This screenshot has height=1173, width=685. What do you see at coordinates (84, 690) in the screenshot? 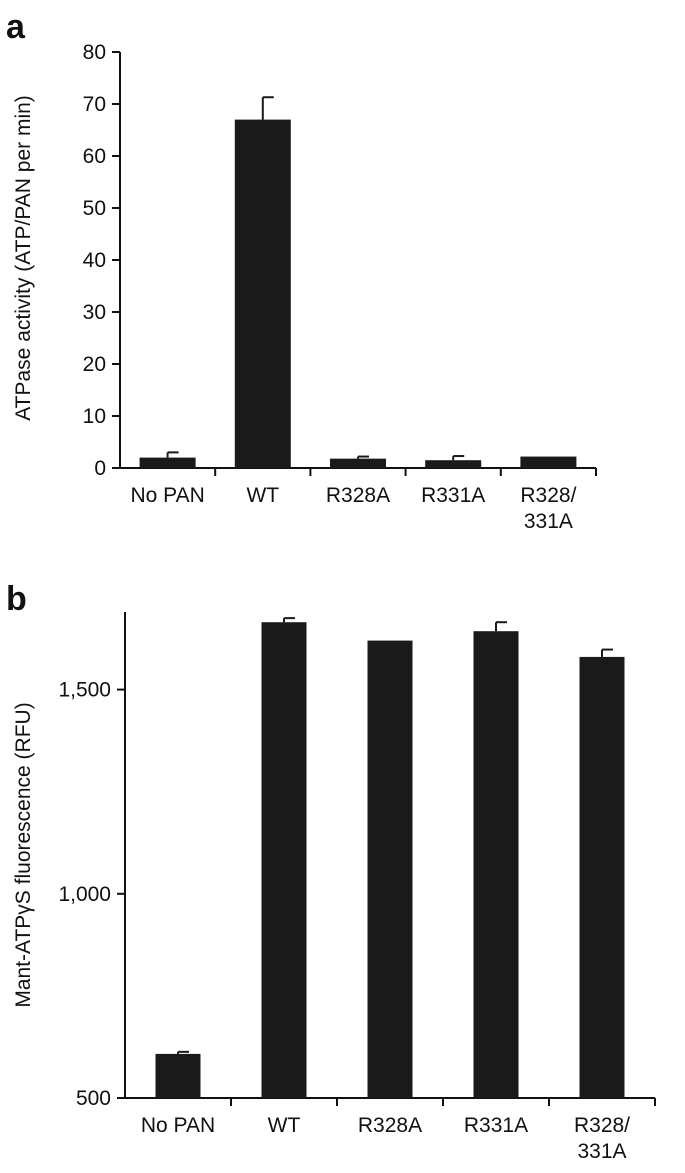
I see `panel-b-y-tick-label: 1,500` at bounding box center [84, 690].